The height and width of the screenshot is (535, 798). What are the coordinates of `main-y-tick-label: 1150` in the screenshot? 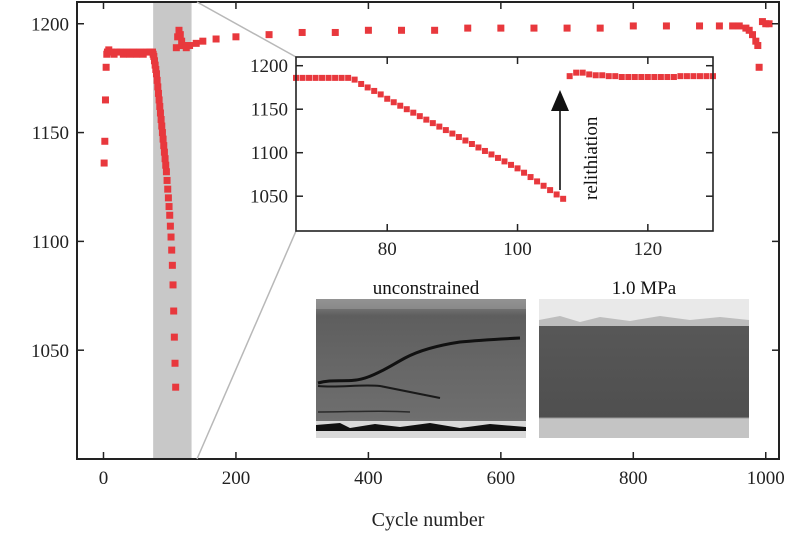 It's located at (50, 133).